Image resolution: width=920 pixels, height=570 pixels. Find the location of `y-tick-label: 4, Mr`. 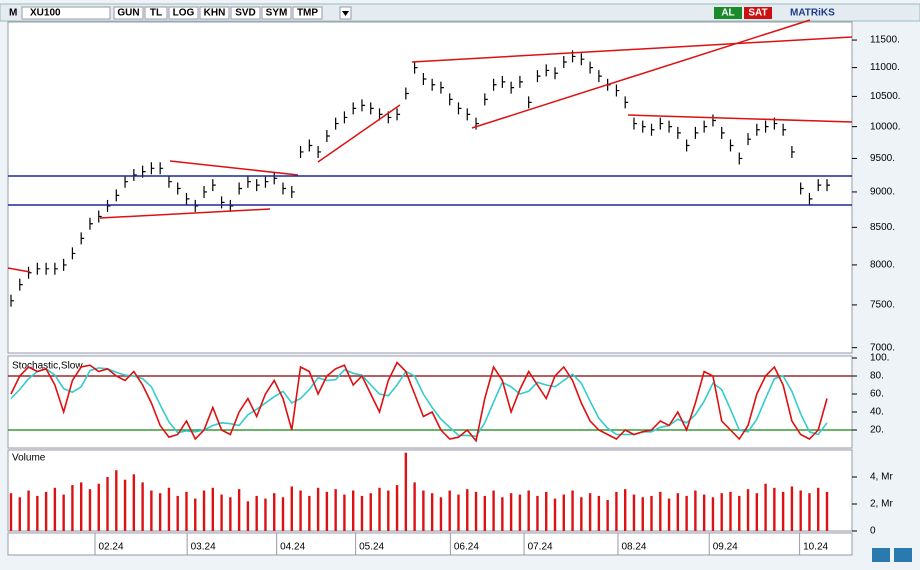

y-tick-label: 4, Mr is located at coordinates (881, 477).